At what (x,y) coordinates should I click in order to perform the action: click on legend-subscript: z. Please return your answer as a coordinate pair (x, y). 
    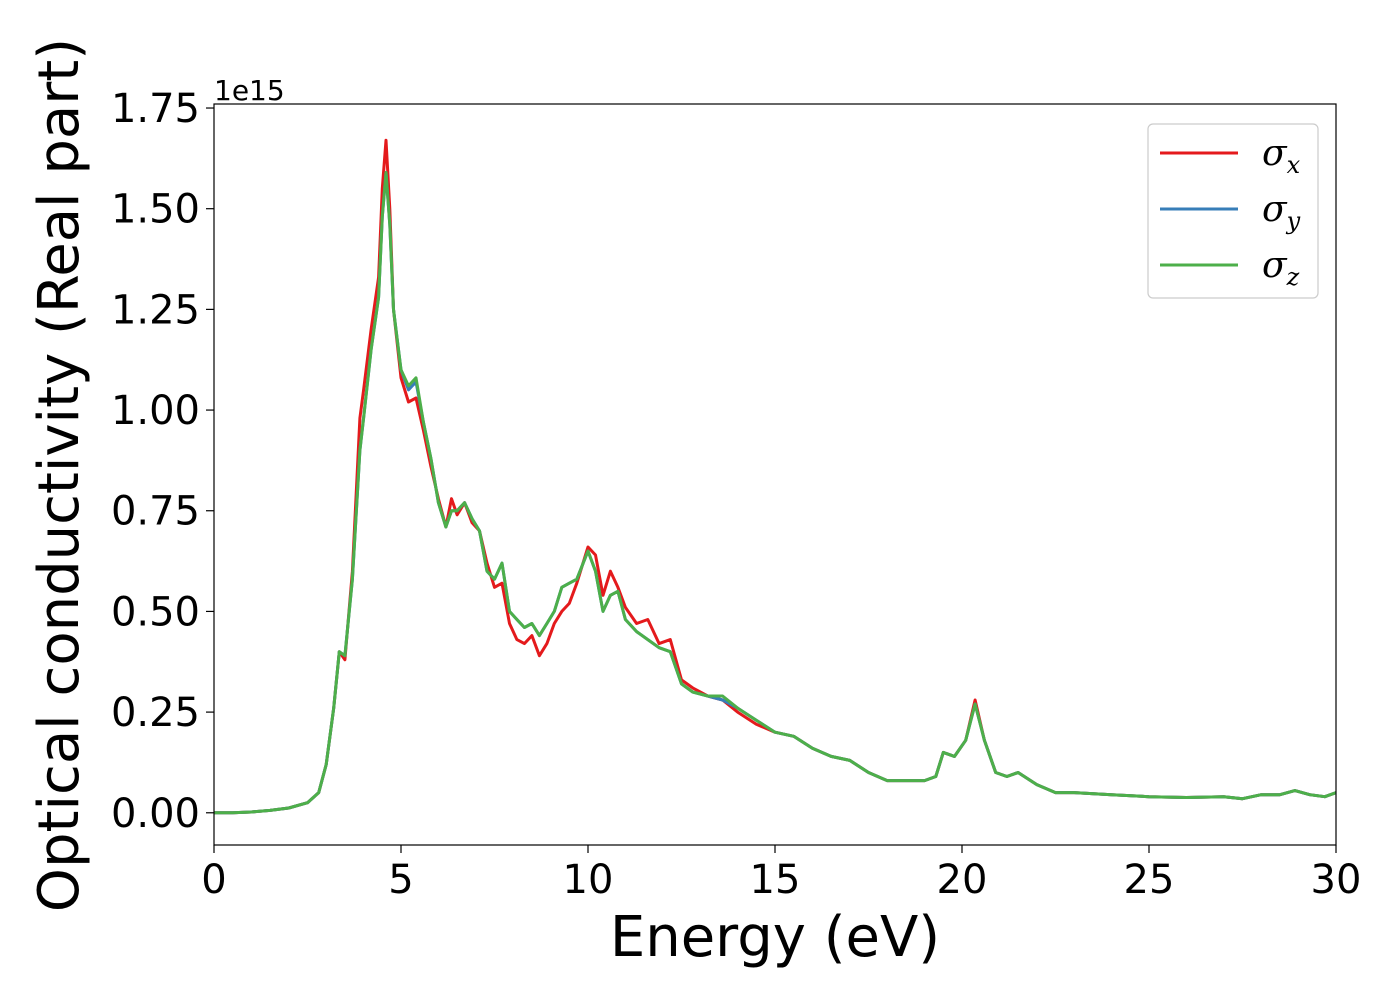
    Looking at the image, I should click on (1293, 277).